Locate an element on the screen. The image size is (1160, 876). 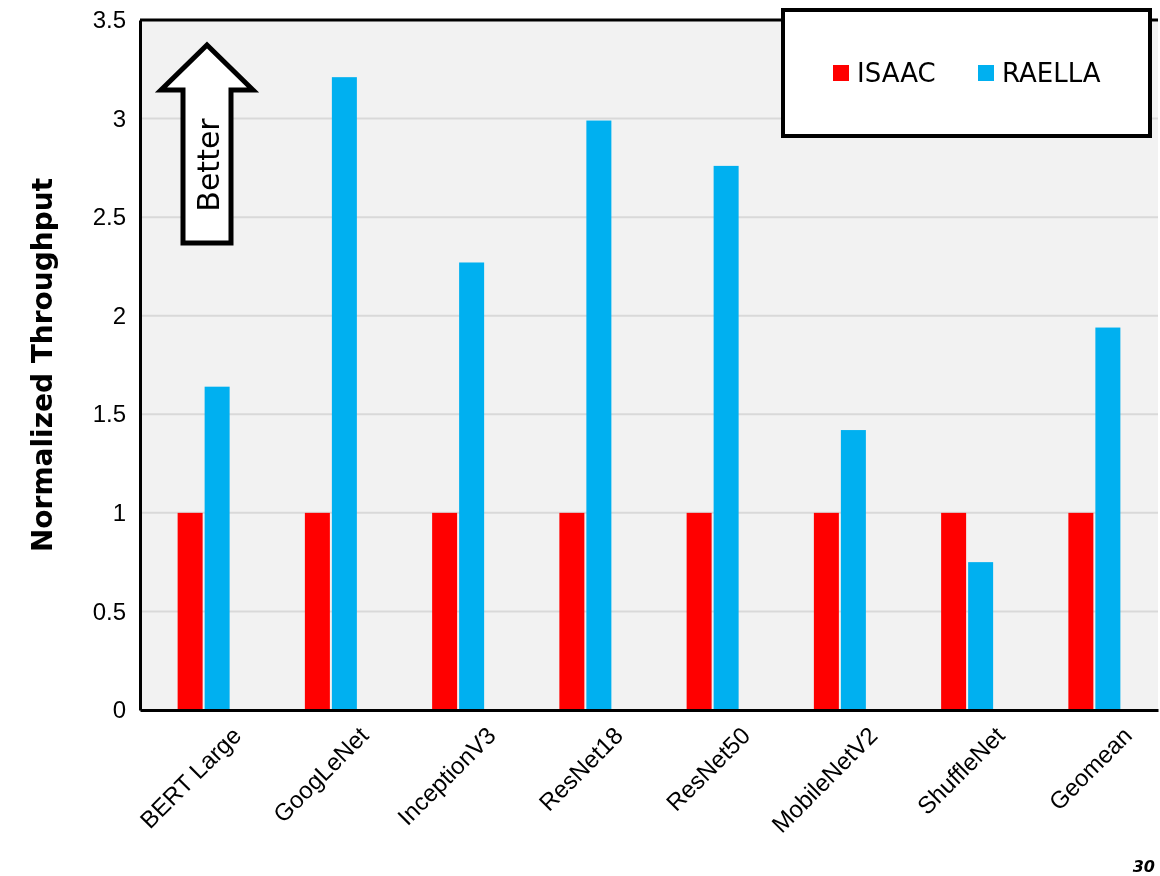
y-tick-label: 3 is located at coordinates (119, 118).